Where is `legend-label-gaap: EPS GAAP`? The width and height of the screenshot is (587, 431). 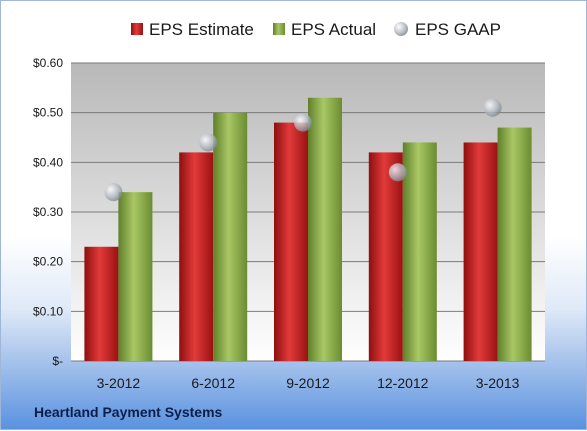
legend-label-gaap: EPS GAAP is located at coordinates (458, 29).